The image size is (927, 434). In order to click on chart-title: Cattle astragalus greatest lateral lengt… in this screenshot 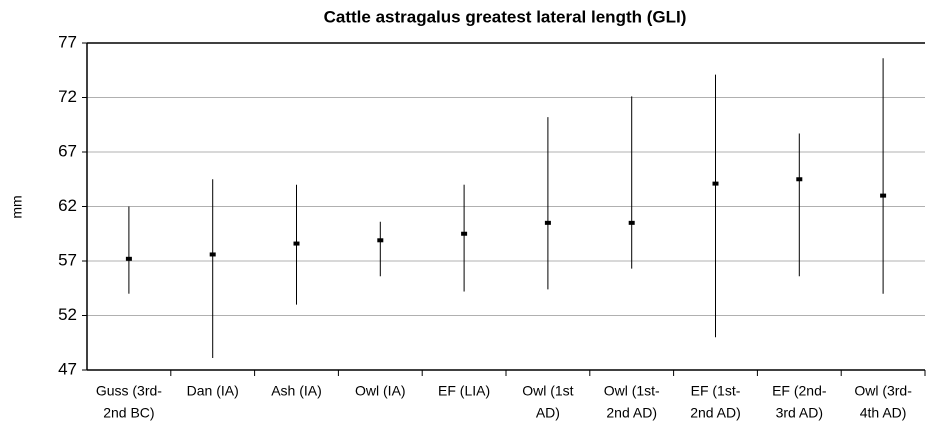, I will do `click(505, 16)`.